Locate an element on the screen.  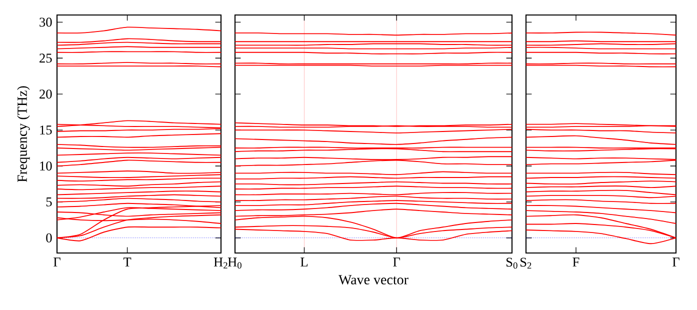
y-tick-label: 5 is located at coordinates (49, 201).